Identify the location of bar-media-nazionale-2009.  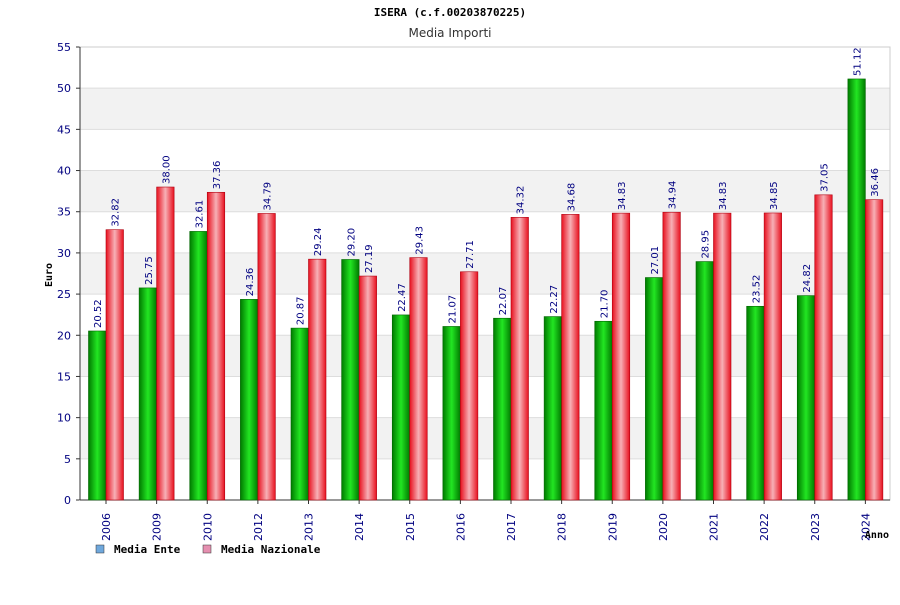
(165, 343).